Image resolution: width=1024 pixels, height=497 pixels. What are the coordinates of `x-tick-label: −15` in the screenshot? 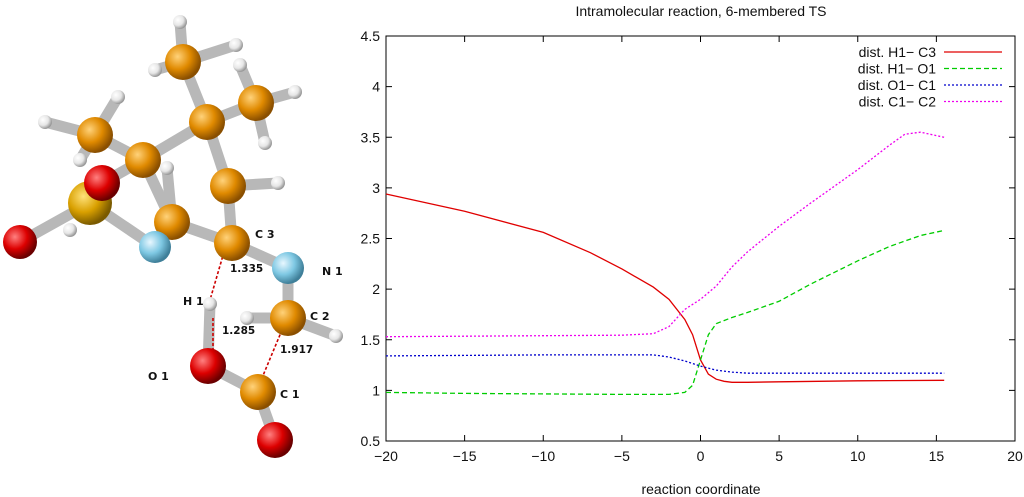 It's located at (465, 456).